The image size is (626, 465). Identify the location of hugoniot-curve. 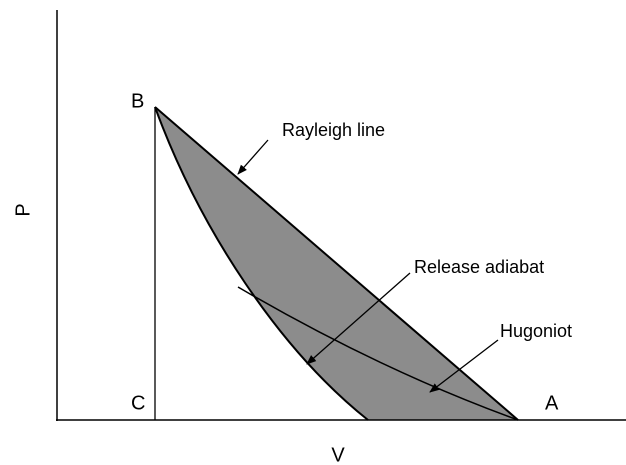
(378, 353).